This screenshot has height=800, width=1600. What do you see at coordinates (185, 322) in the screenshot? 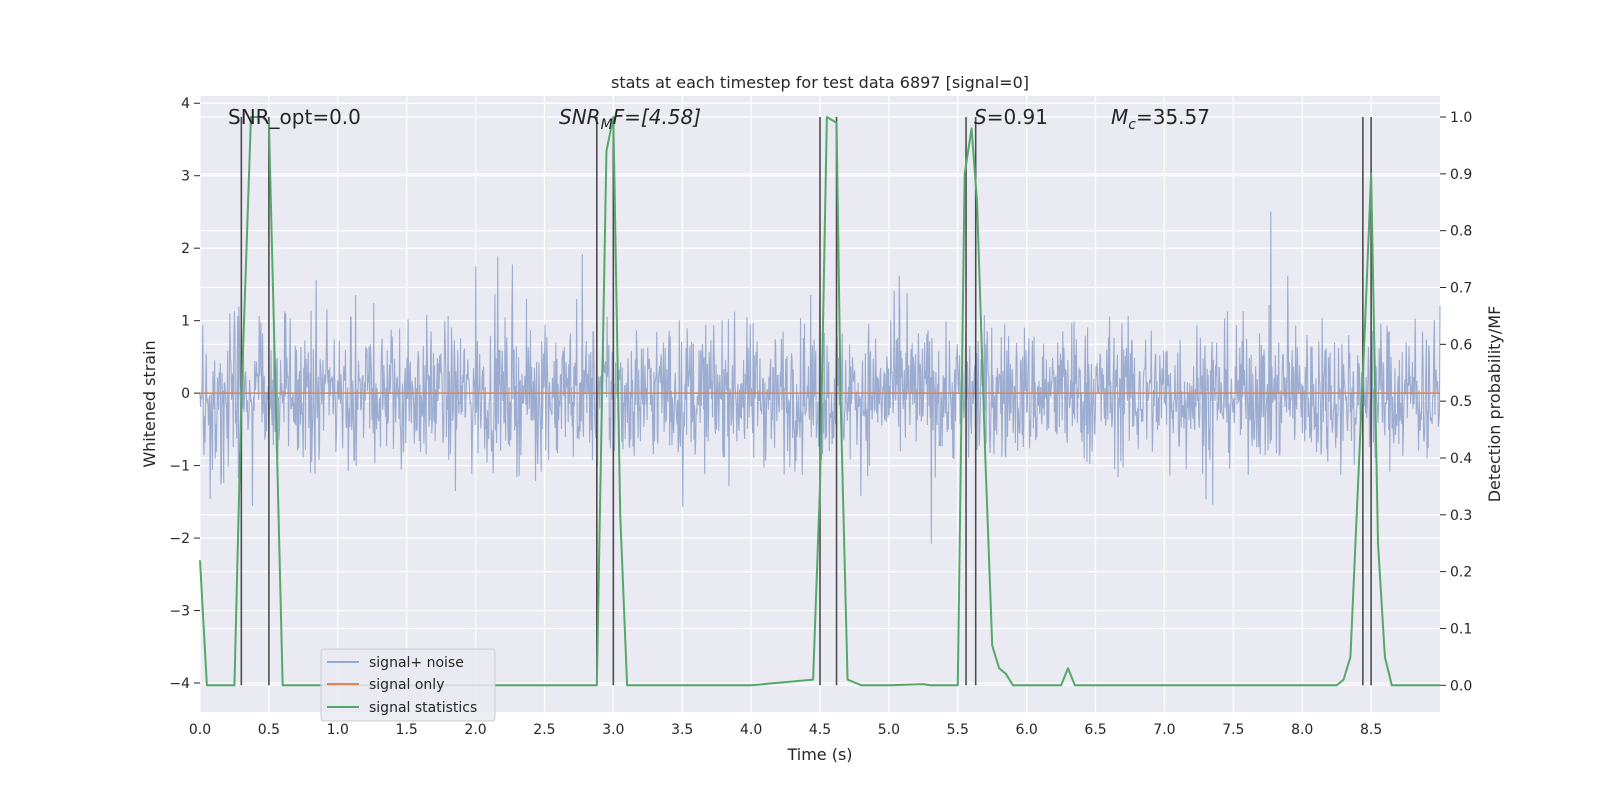
I see `y-tick-label: 1` at bounding box center [185, 322].